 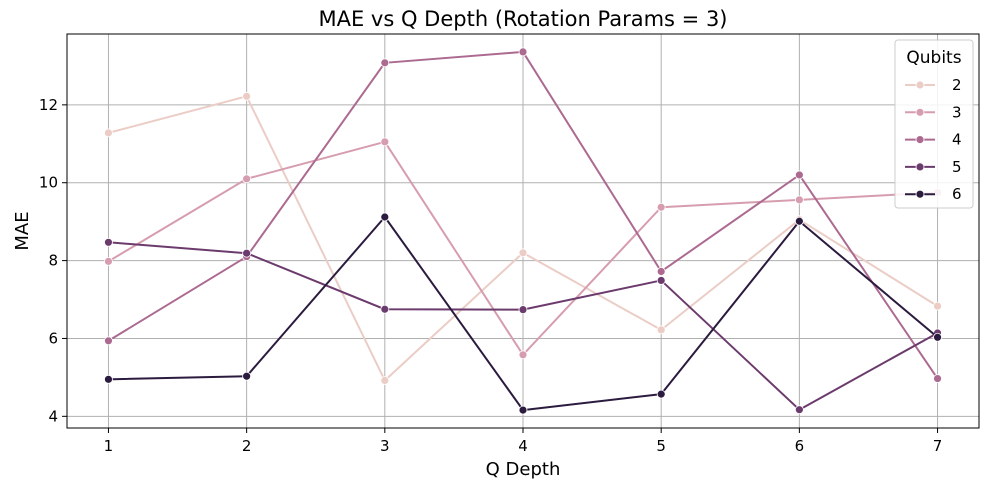 What do you see at coordinates (48, 183) in the screenshot?
I see `y-tick-label: 10` at bounding box center [48, 183].